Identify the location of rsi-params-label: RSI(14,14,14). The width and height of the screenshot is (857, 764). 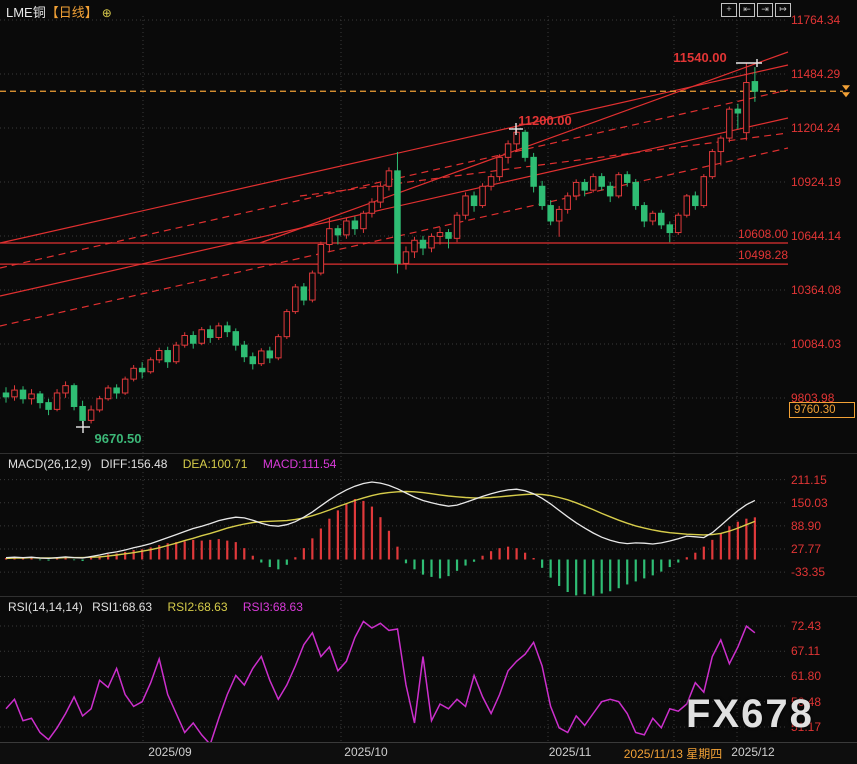
(45, 607).